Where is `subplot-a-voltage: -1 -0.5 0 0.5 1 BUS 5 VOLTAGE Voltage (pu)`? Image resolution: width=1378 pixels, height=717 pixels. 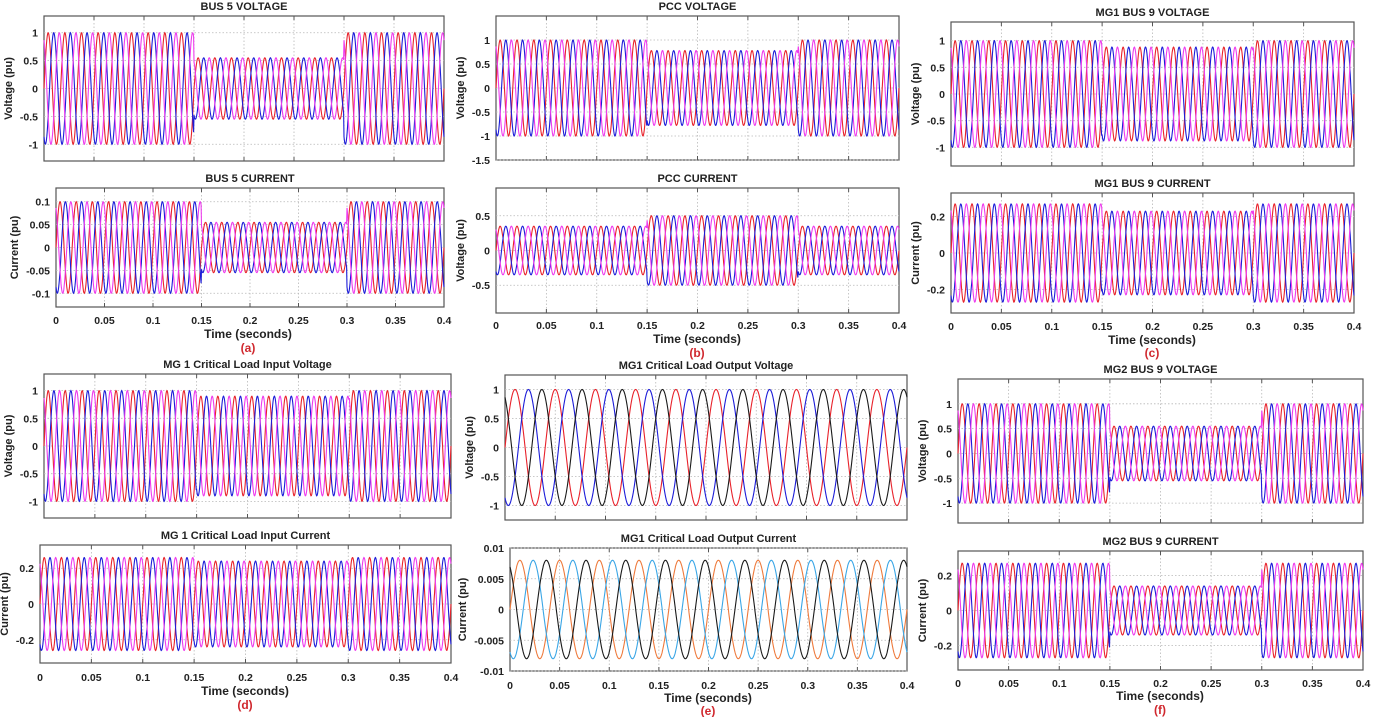 subplot-a-voltage: -1 -0.5 0 0.5 1 BUS 5 VOLTAGE Voltage (pu) is located at coordinates (224, 81).